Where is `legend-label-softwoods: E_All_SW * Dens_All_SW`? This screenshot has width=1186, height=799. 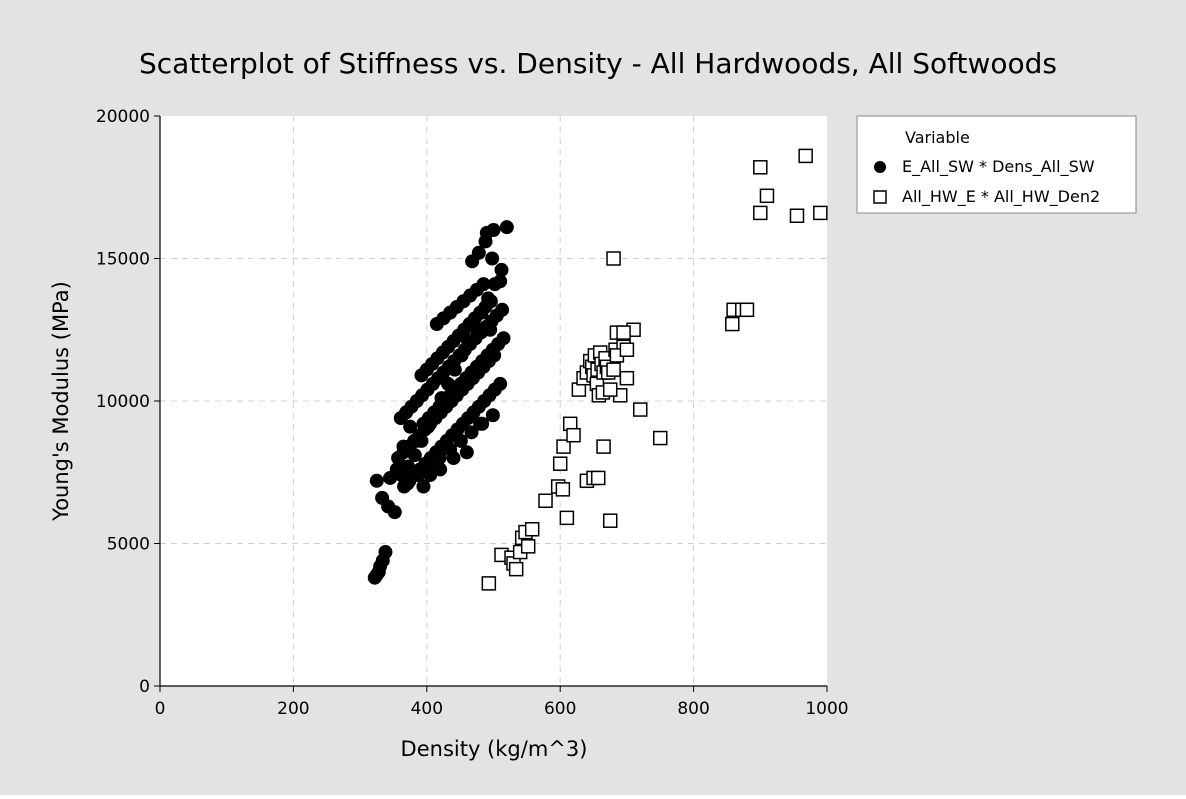 legend-label-softwoods: E_All_SW * Dens_All_SW is located at coordinates (998, 167).